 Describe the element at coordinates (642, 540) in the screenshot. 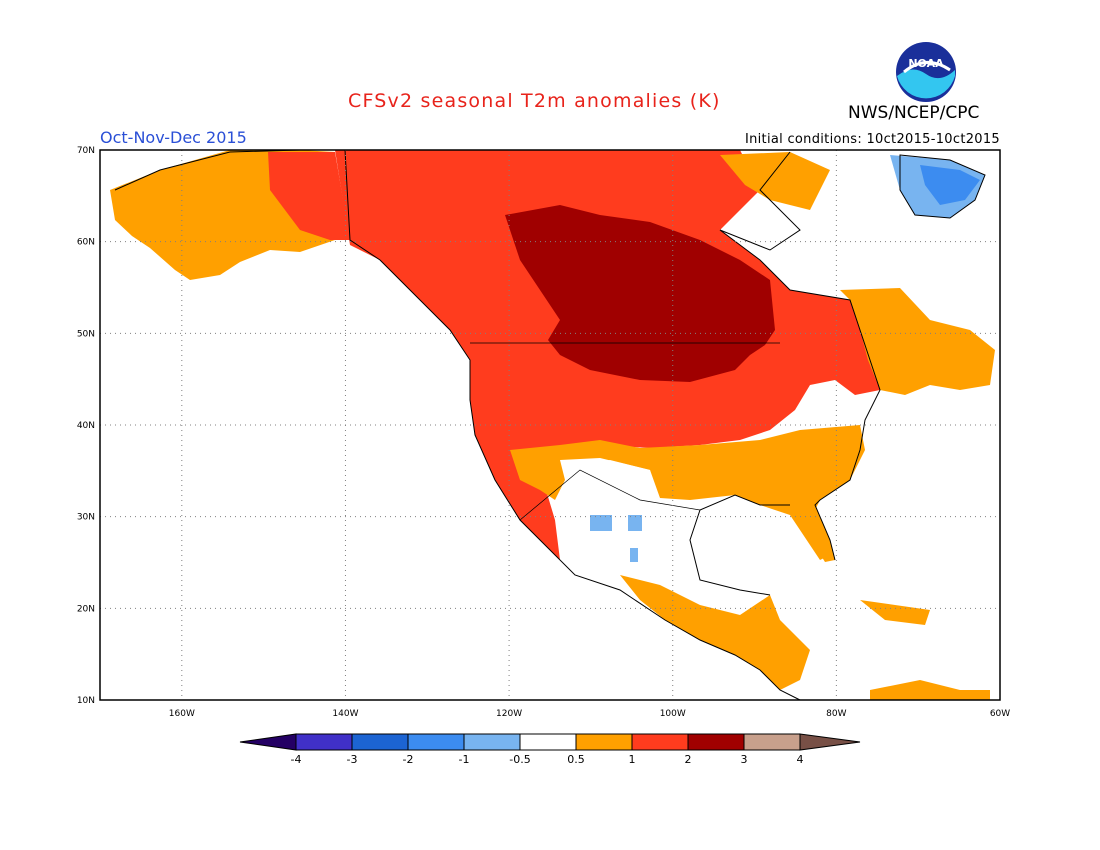

I see `region-mexico-neutral` at that location.